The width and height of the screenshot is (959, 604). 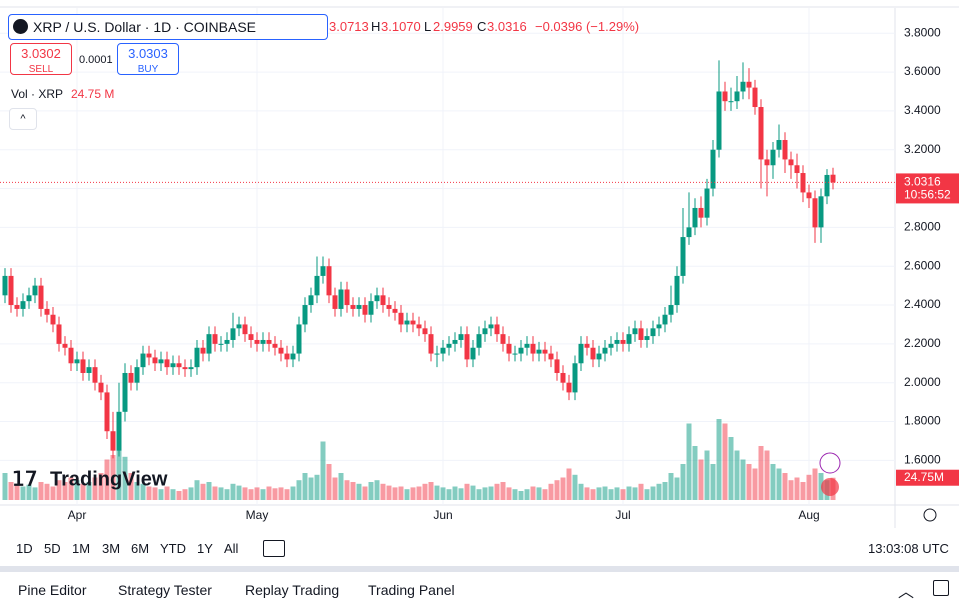 What do you see at coordinates (292, 590) in the screenshot?
I see `panel-tab: Replay Trading` at bounding box center [292, 590].